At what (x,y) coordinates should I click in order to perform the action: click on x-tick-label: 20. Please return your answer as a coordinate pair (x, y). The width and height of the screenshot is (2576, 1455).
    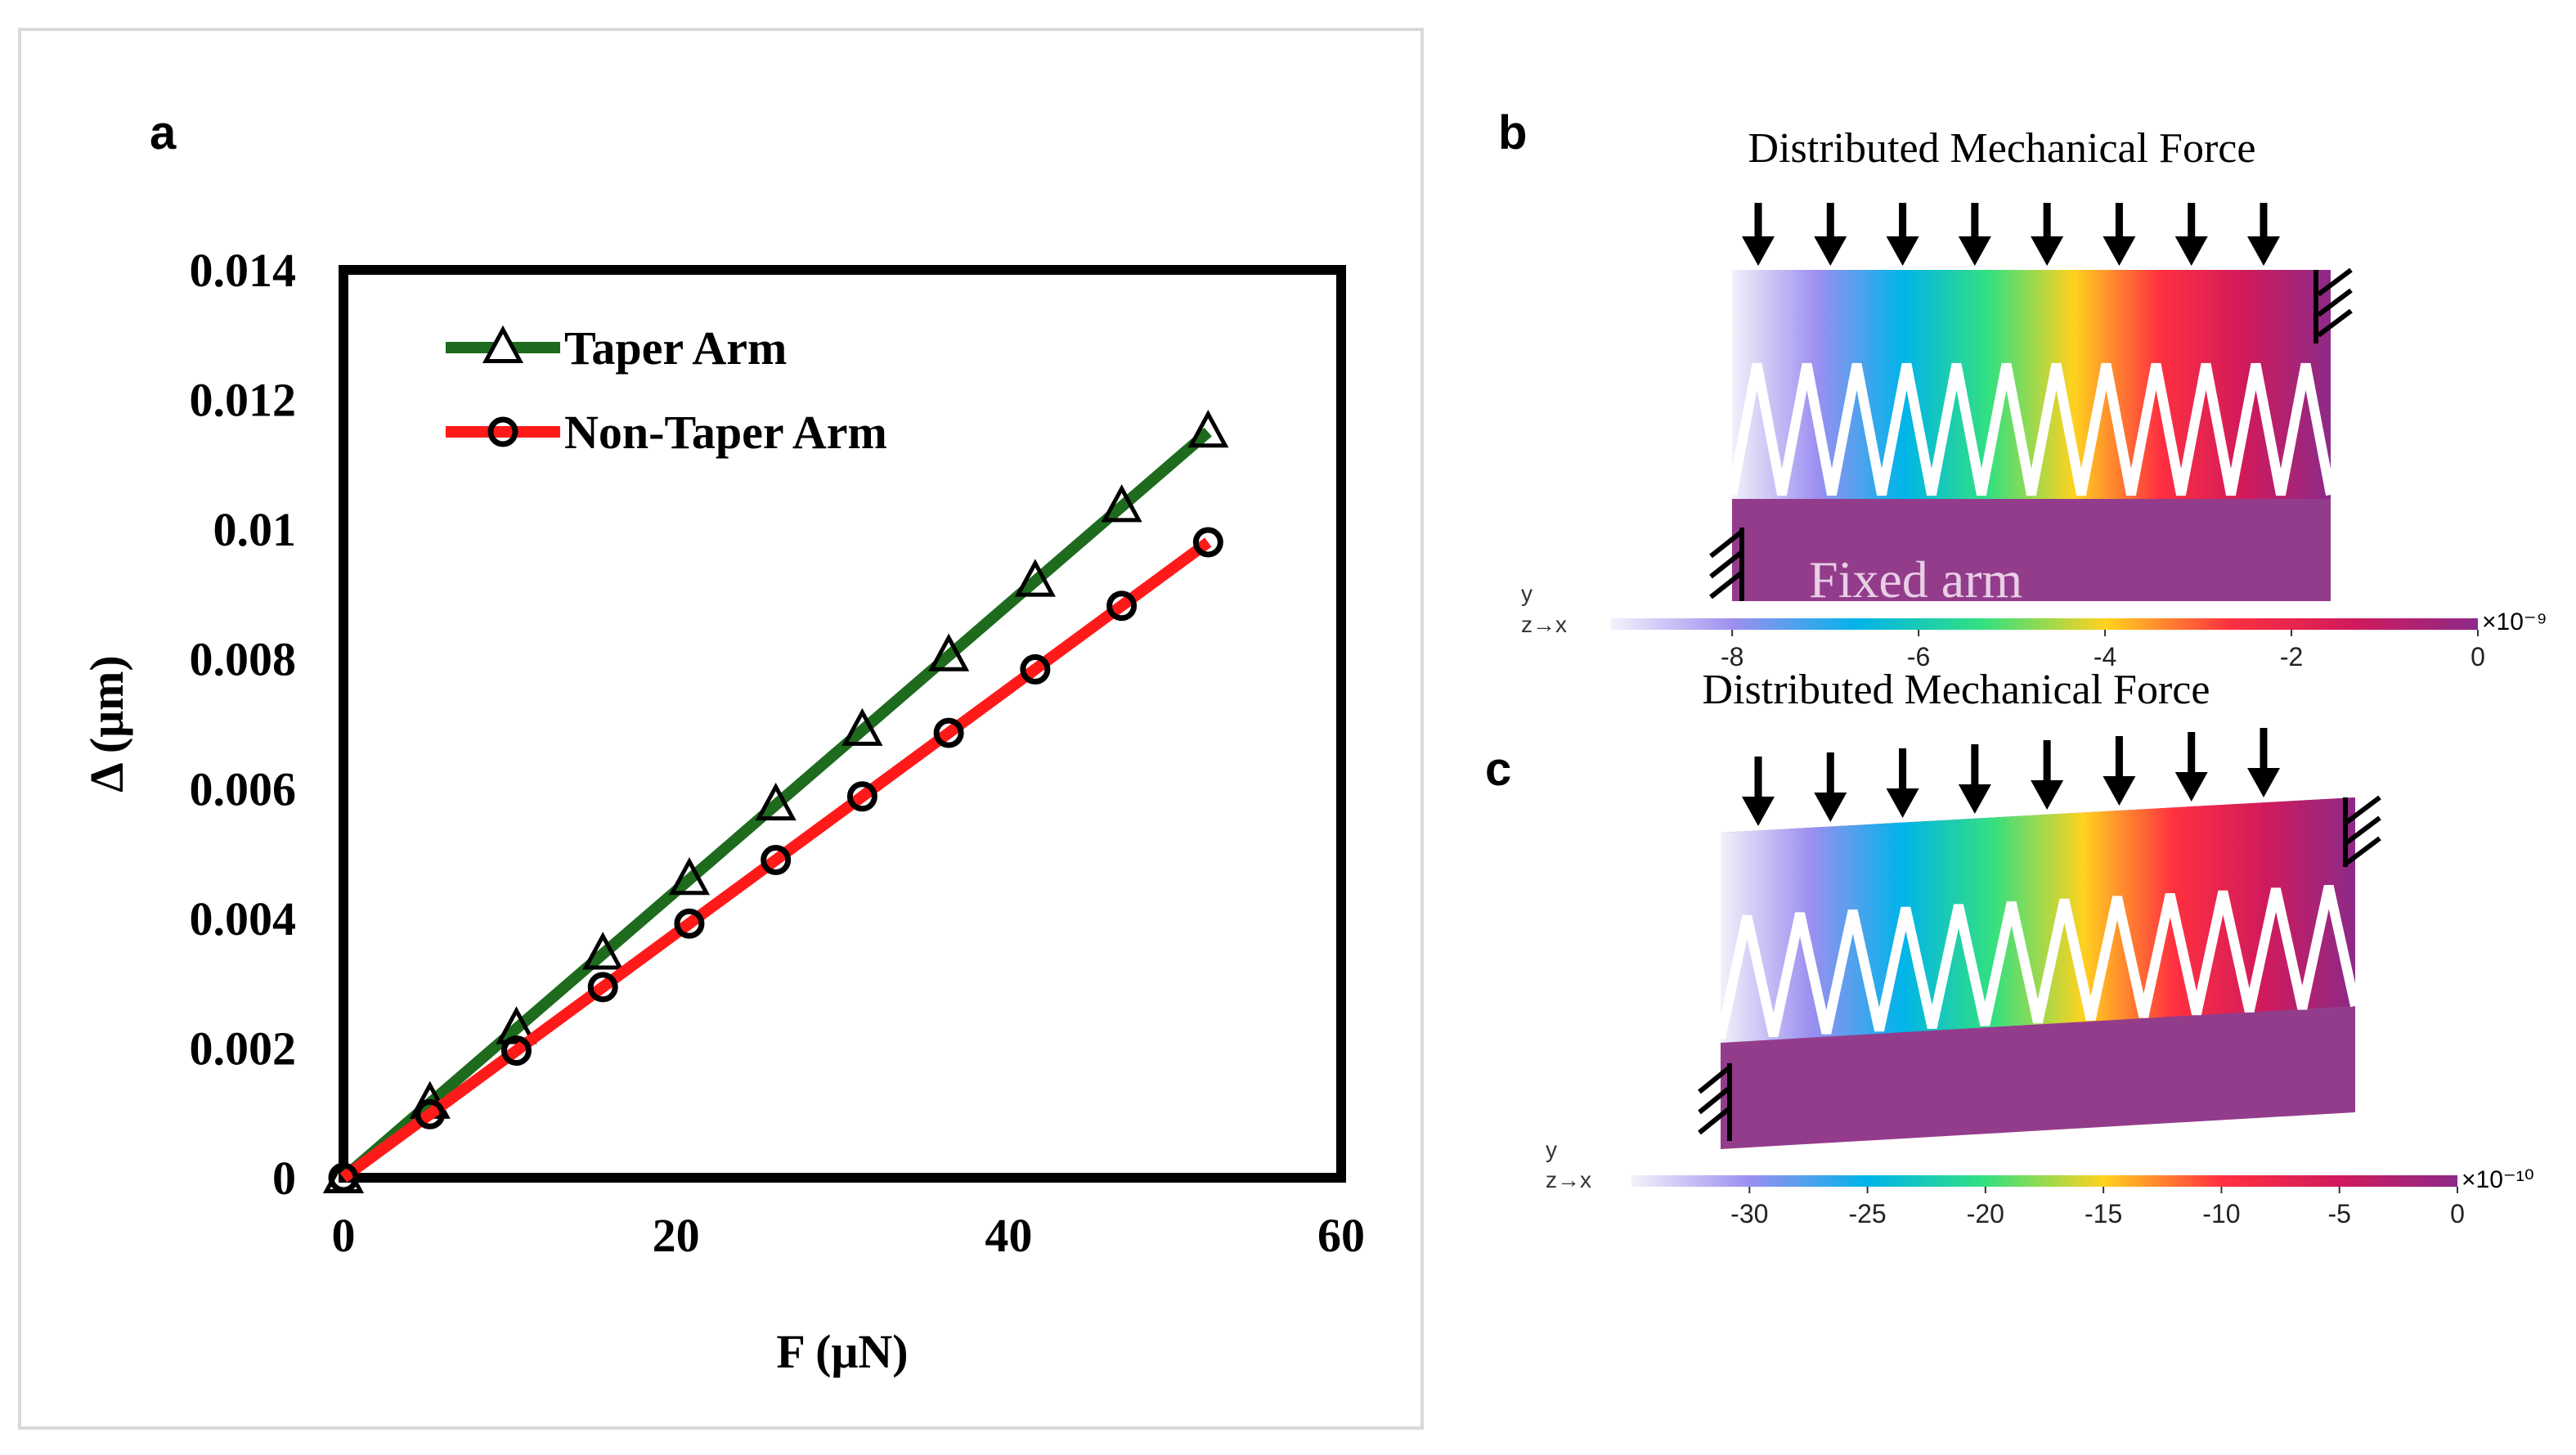
    Looking at the image, I should click on (677, 1235).